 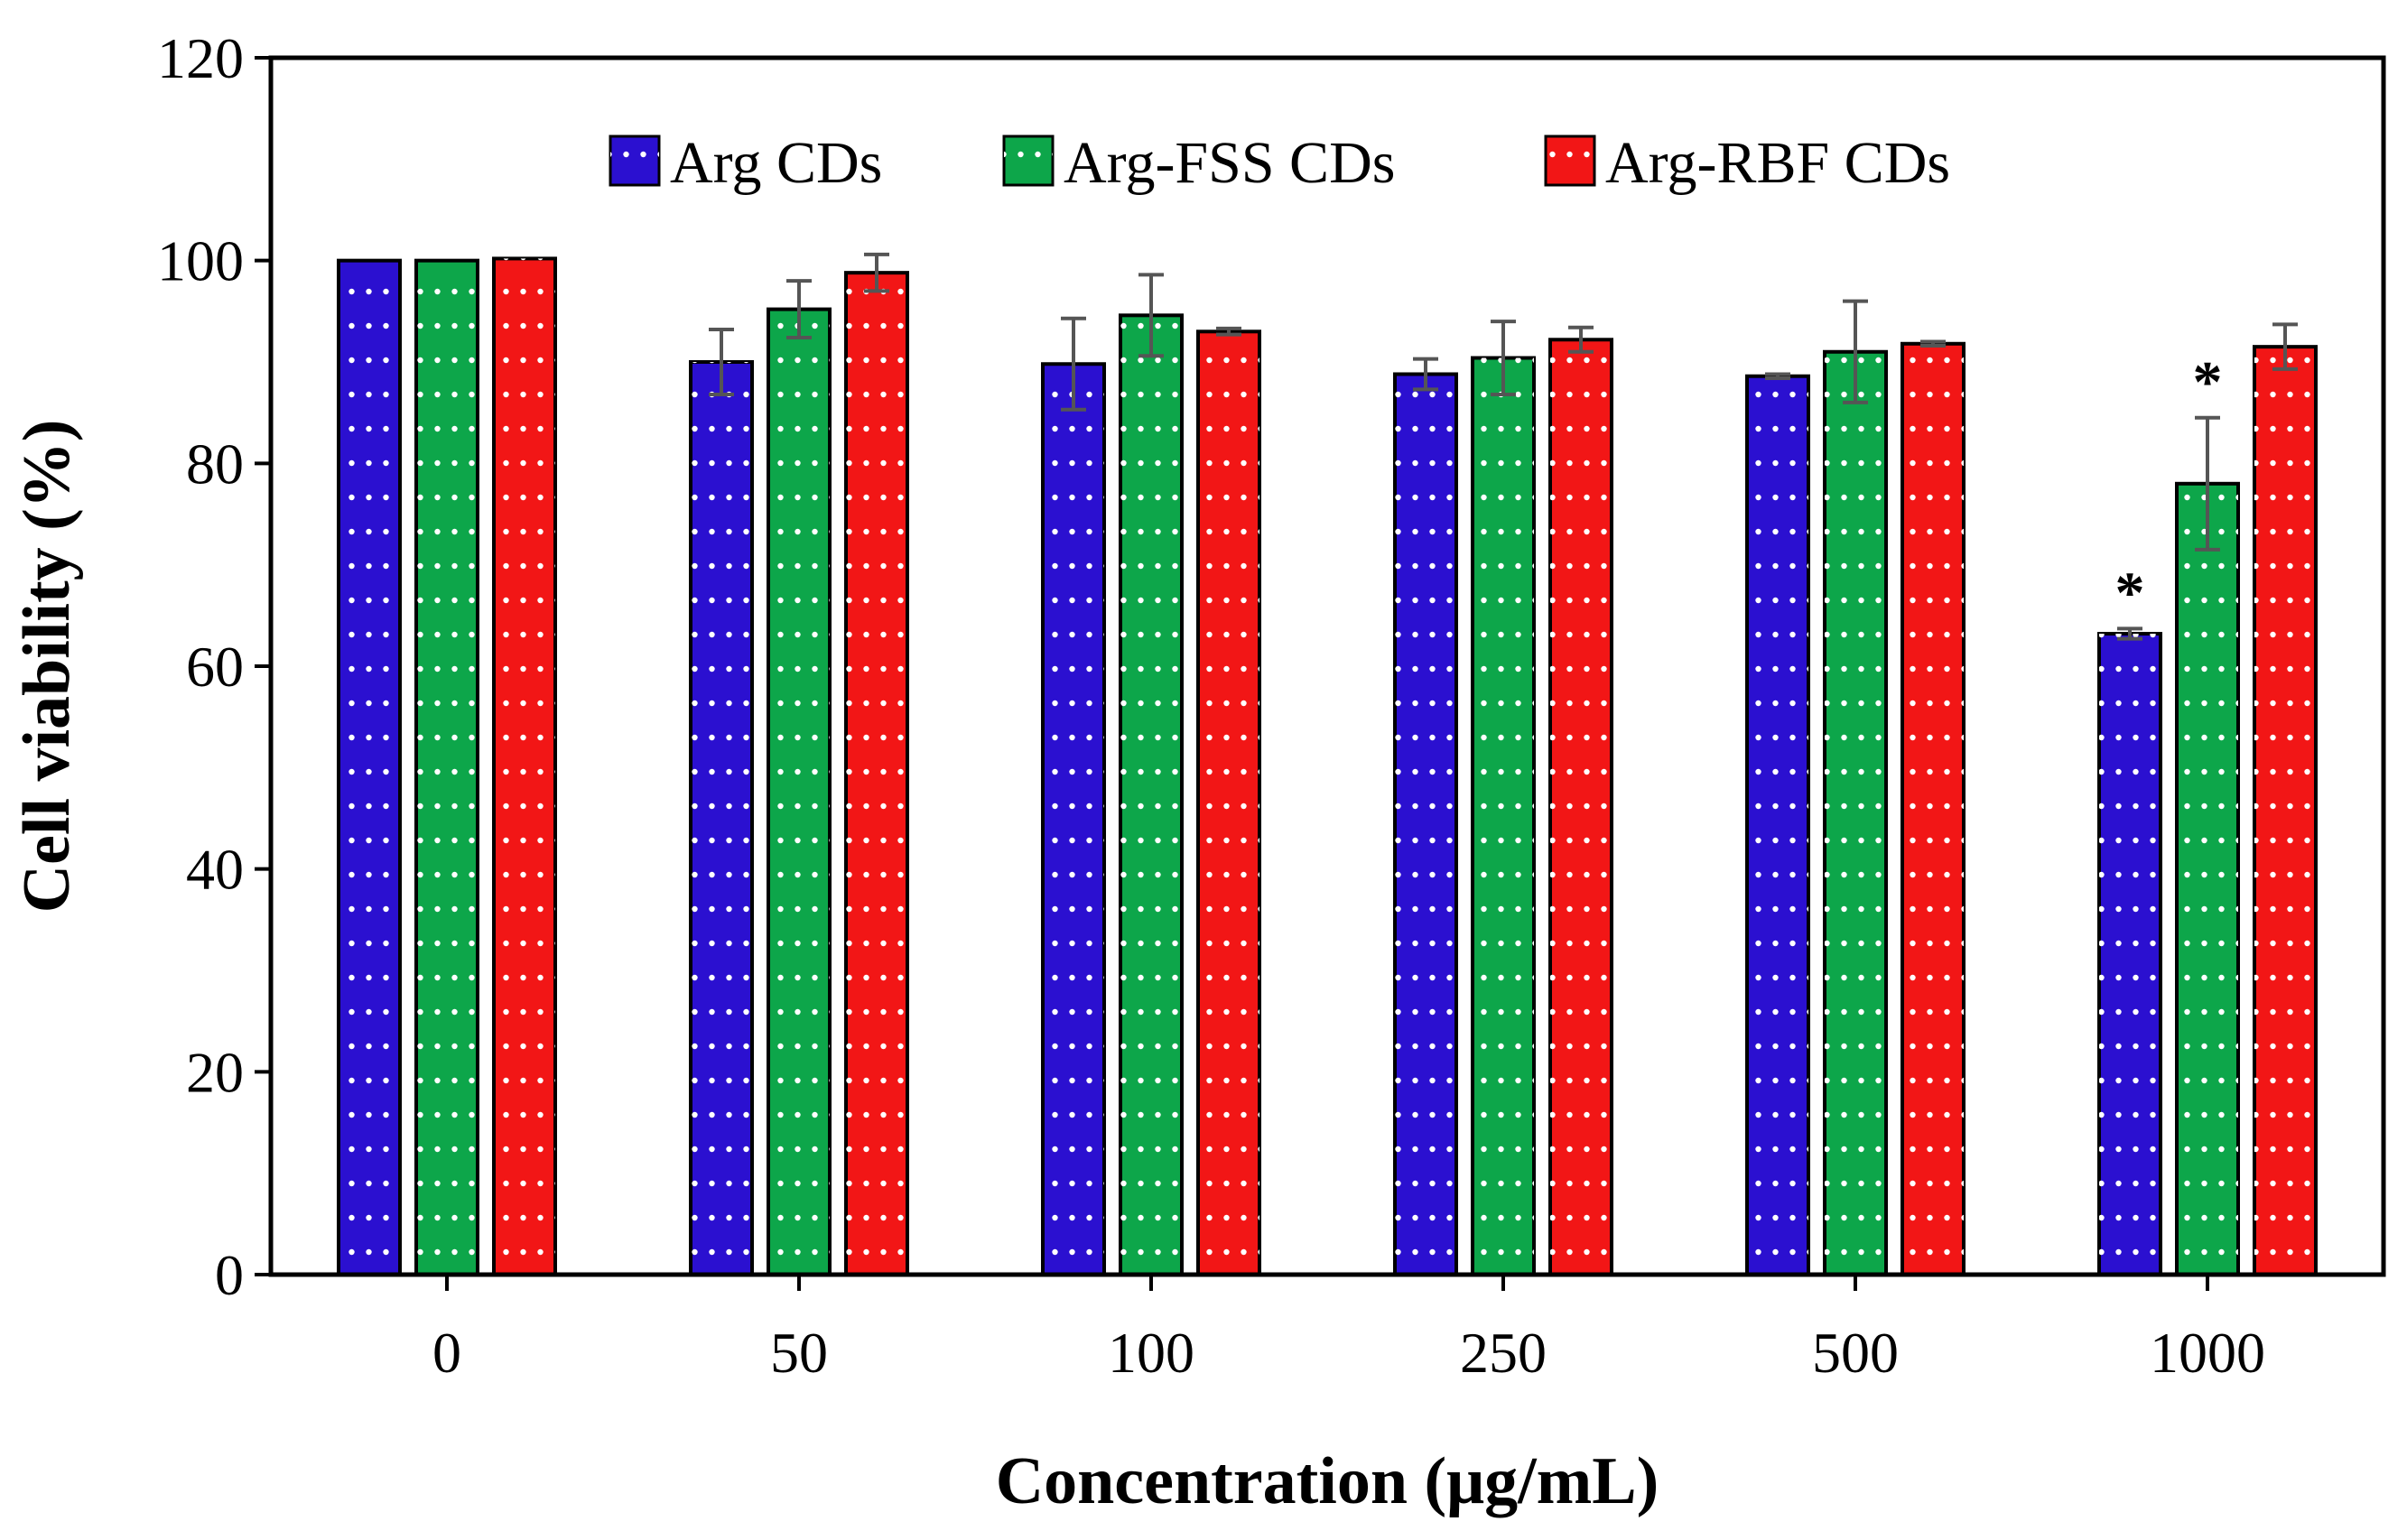 What do you see at coordinates (229, 1275) in the screenshot?
I see `y-tick-label: 0` at bounding box center [229, 1275].